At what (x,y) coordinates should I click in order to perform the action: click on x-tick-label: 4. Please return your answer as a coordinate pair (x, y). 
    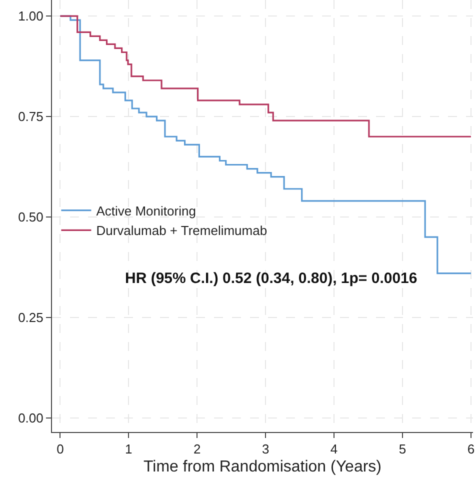
    Looking at the image, I should click on (334, 449).